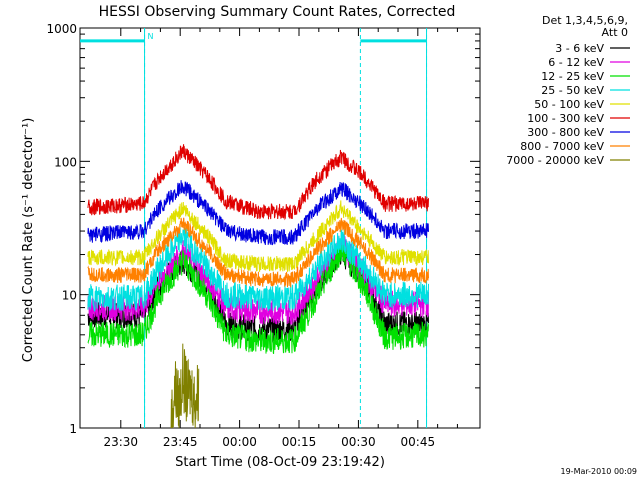 The image size is (640, 480). I want to click on legend-entry-label: 12 - 25 keV, so click(572, 76).